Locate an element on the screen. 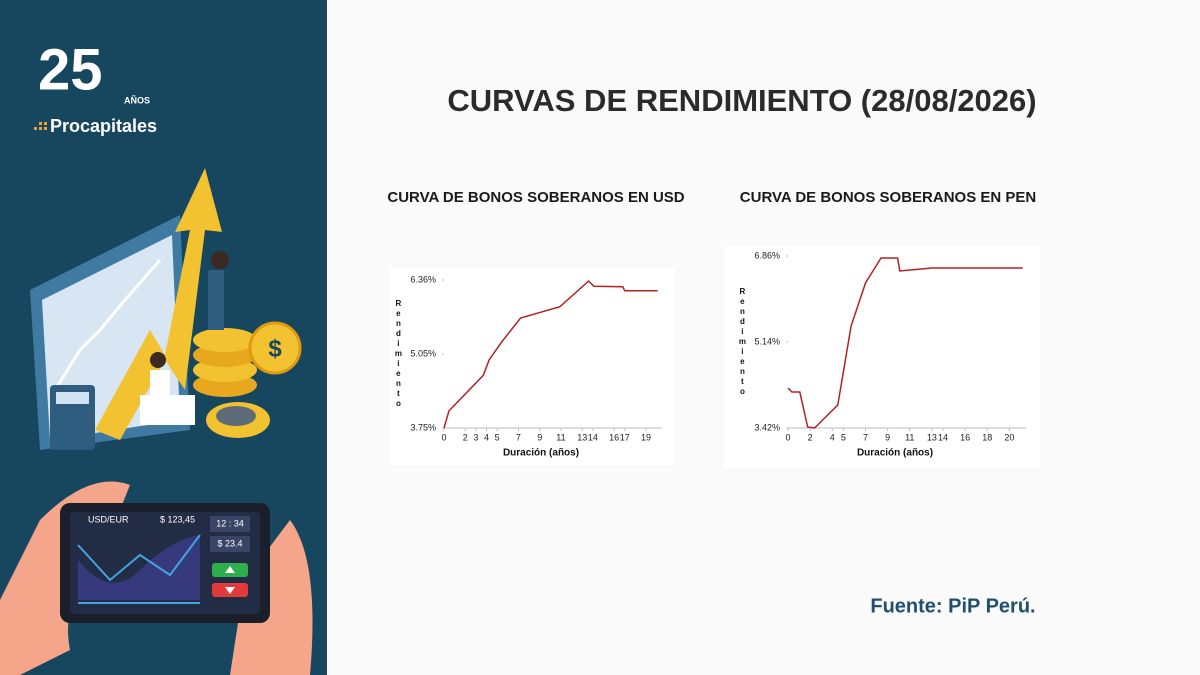  phone-time: 12 : 34 is located at coordinates (230, 523).